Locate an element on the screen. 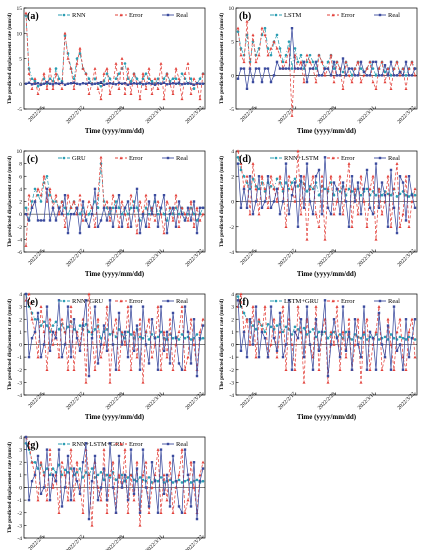  y-tick-label: 2 is located at coordinates (232, 177).